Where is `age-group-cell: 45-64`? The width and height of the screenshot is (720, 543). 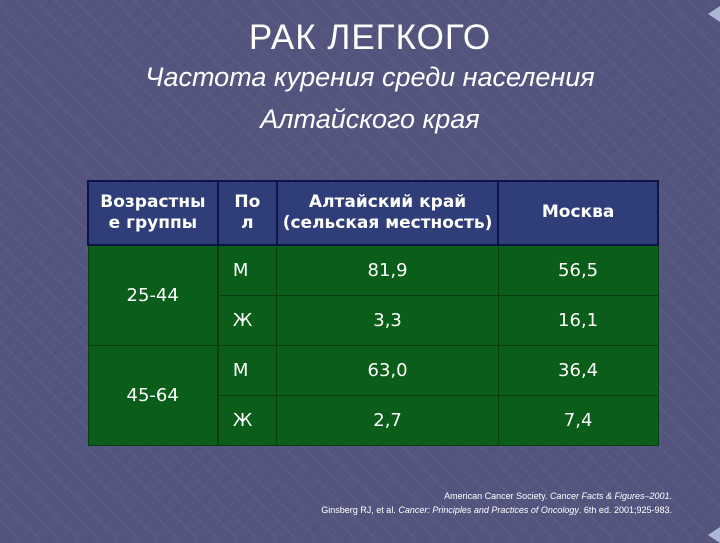 age-group-cell: 45-64 is located at coordinates (153, 395).